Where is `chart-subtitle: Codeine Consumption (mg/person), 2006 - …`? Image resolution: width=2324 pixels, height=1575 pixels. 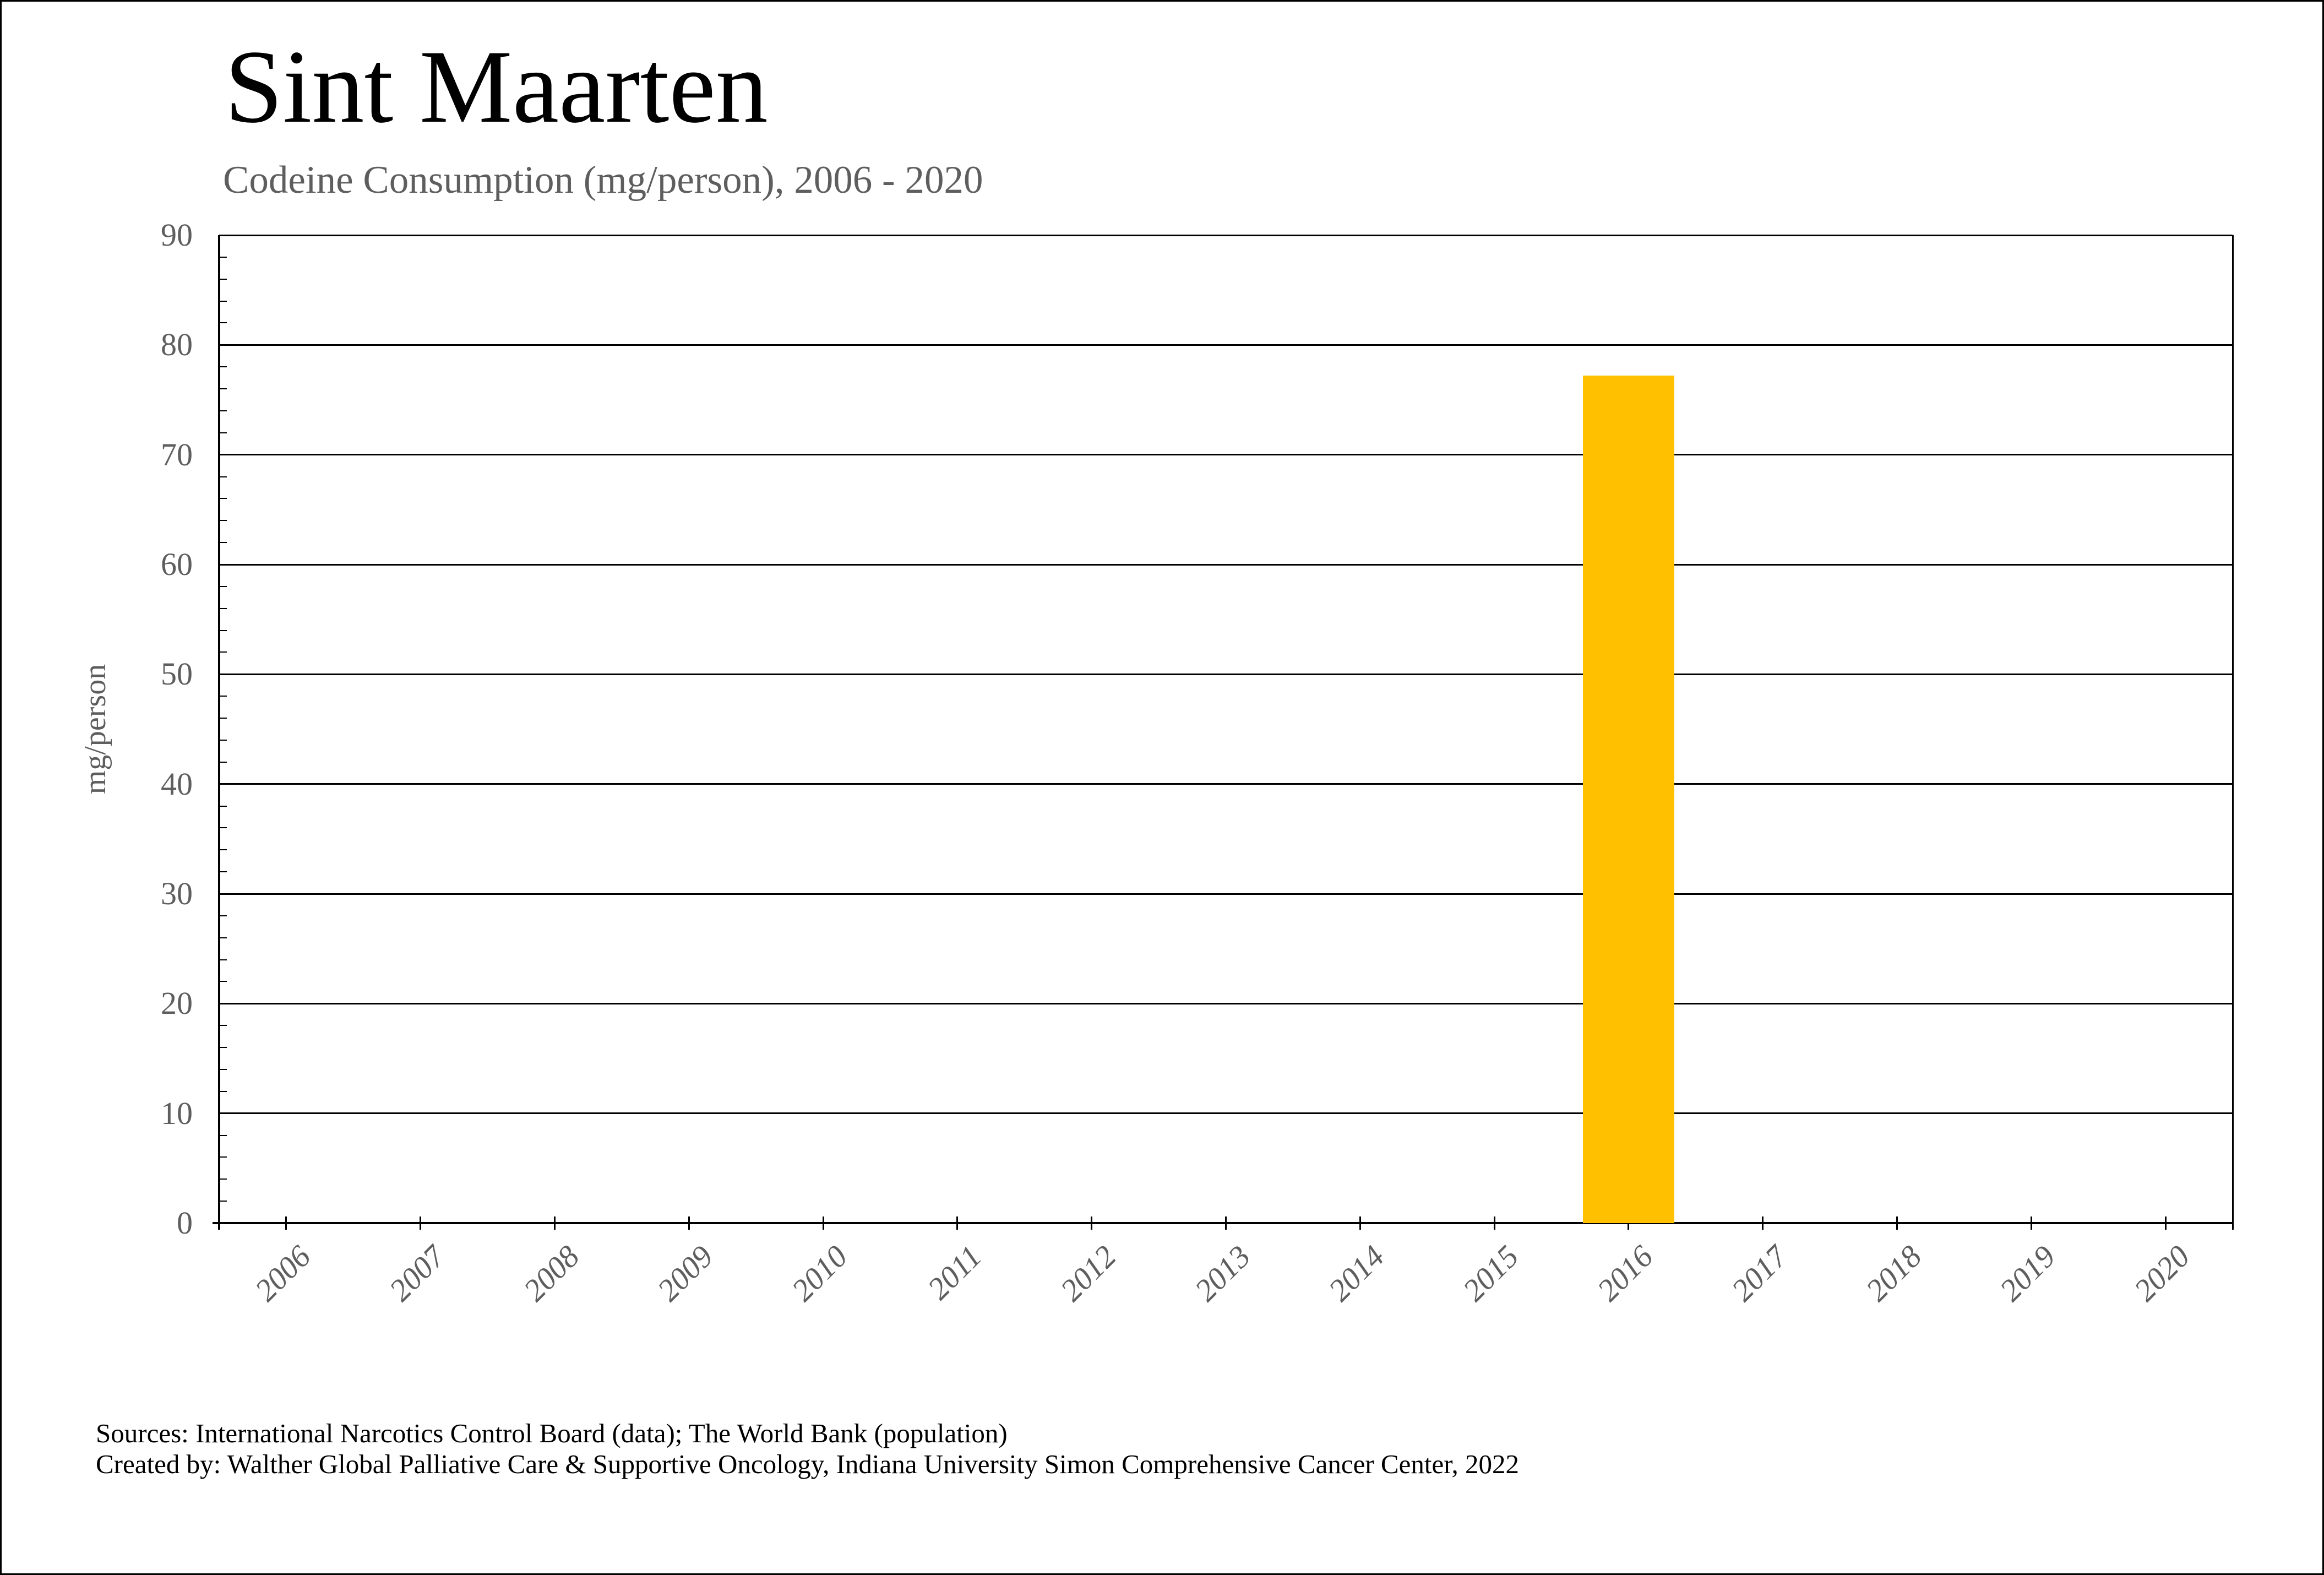 chart-subtitle: Codeine Consumption (mg/person), 2006 - … is located at coordinates (603, 181).